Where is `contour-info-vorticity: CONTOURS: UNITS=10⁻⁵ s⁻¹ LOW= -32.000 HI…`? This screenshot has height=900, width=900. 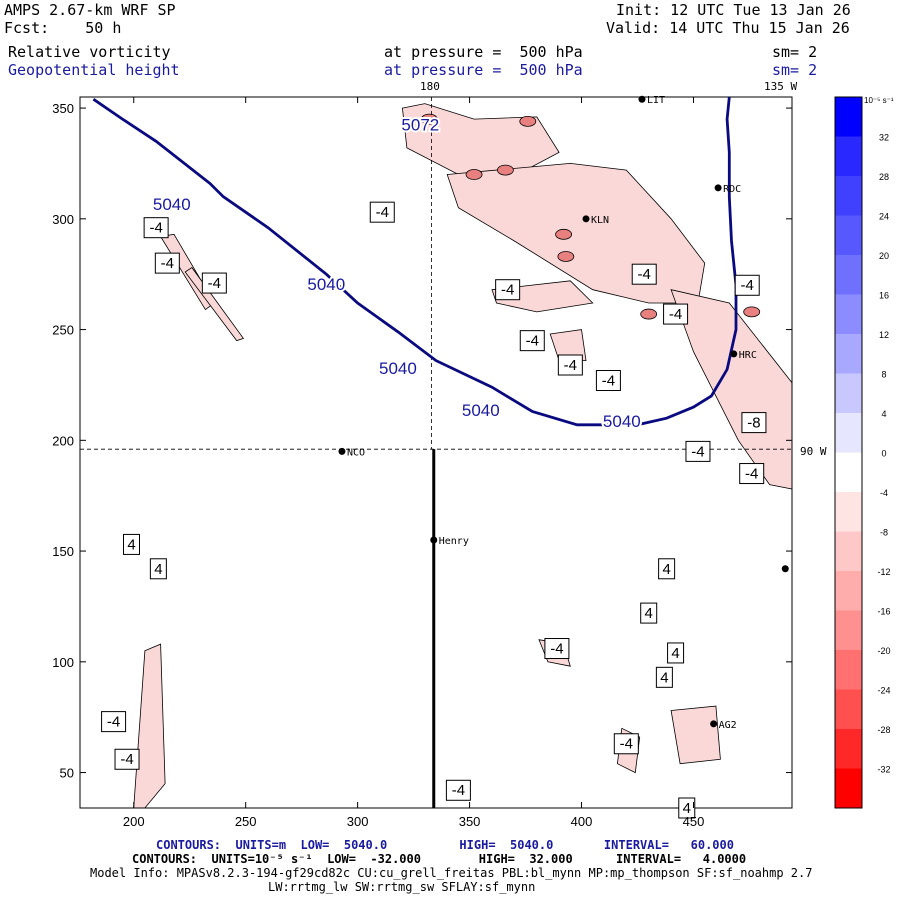 contour-info-vorticity: CONTOURS: UNITS=10⁻⁵ s⁻¹ LOW= -32.000 HI… is located at coordinates (439, 859).